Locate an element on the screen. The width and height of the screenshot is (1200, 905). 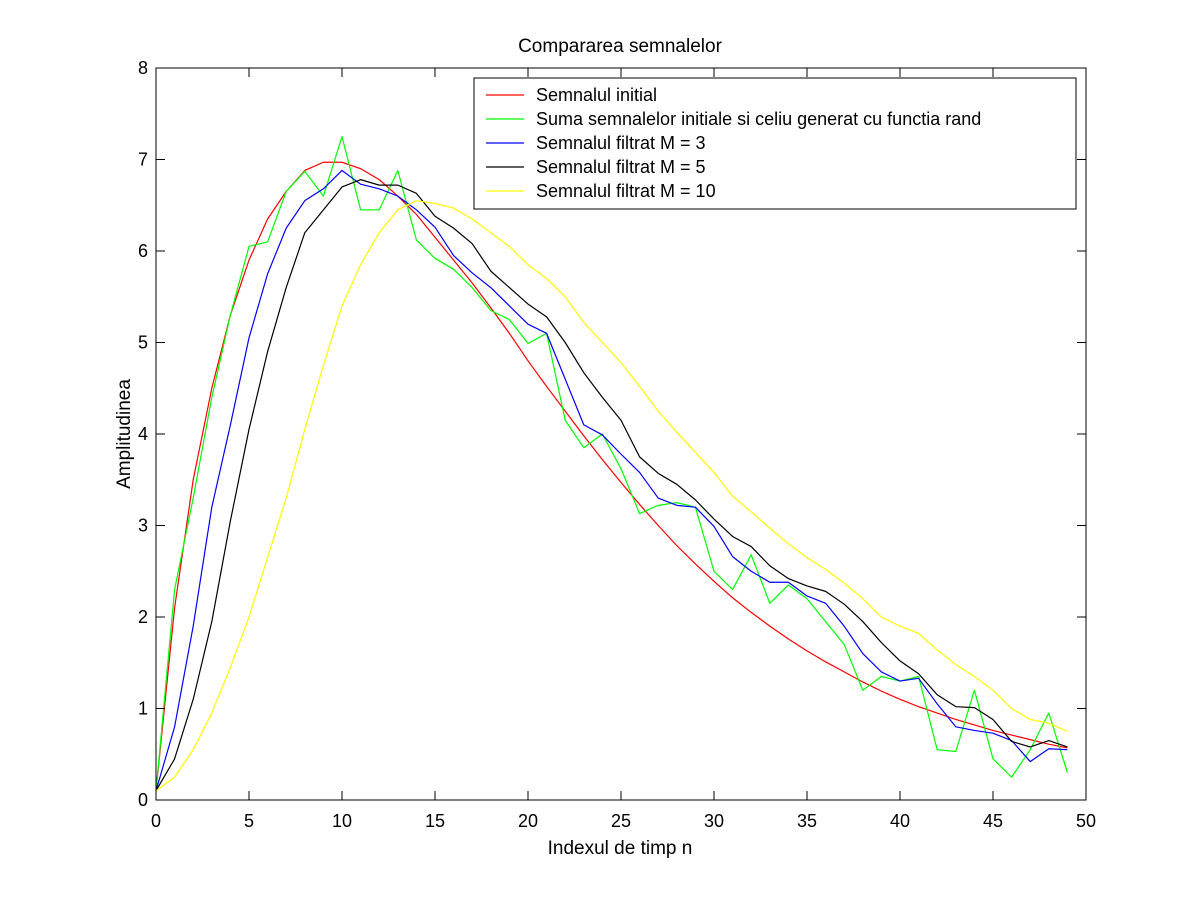
x-tick-label: 15 is located at coordinates (435, 821).